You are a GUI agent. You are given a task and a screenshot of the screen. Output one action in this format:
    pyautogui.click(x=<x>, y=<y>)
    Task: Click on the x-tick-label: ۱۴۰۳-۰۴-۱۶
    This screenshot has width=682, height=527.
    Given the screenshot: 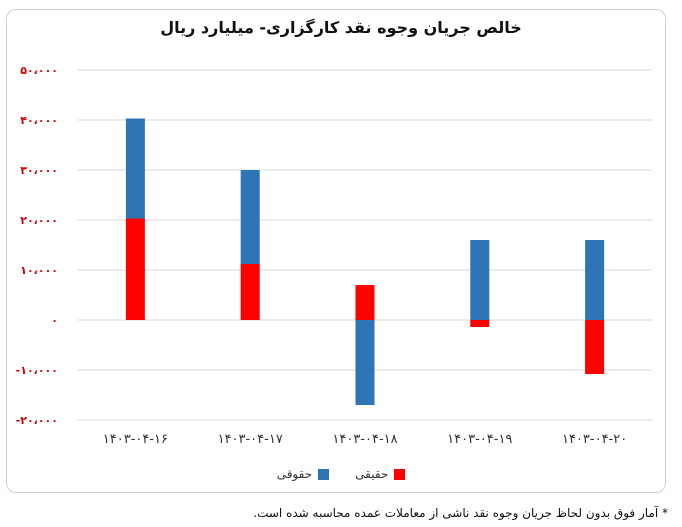 What is the action you would take?
    pyautogui.click(x=135, y=439)
    